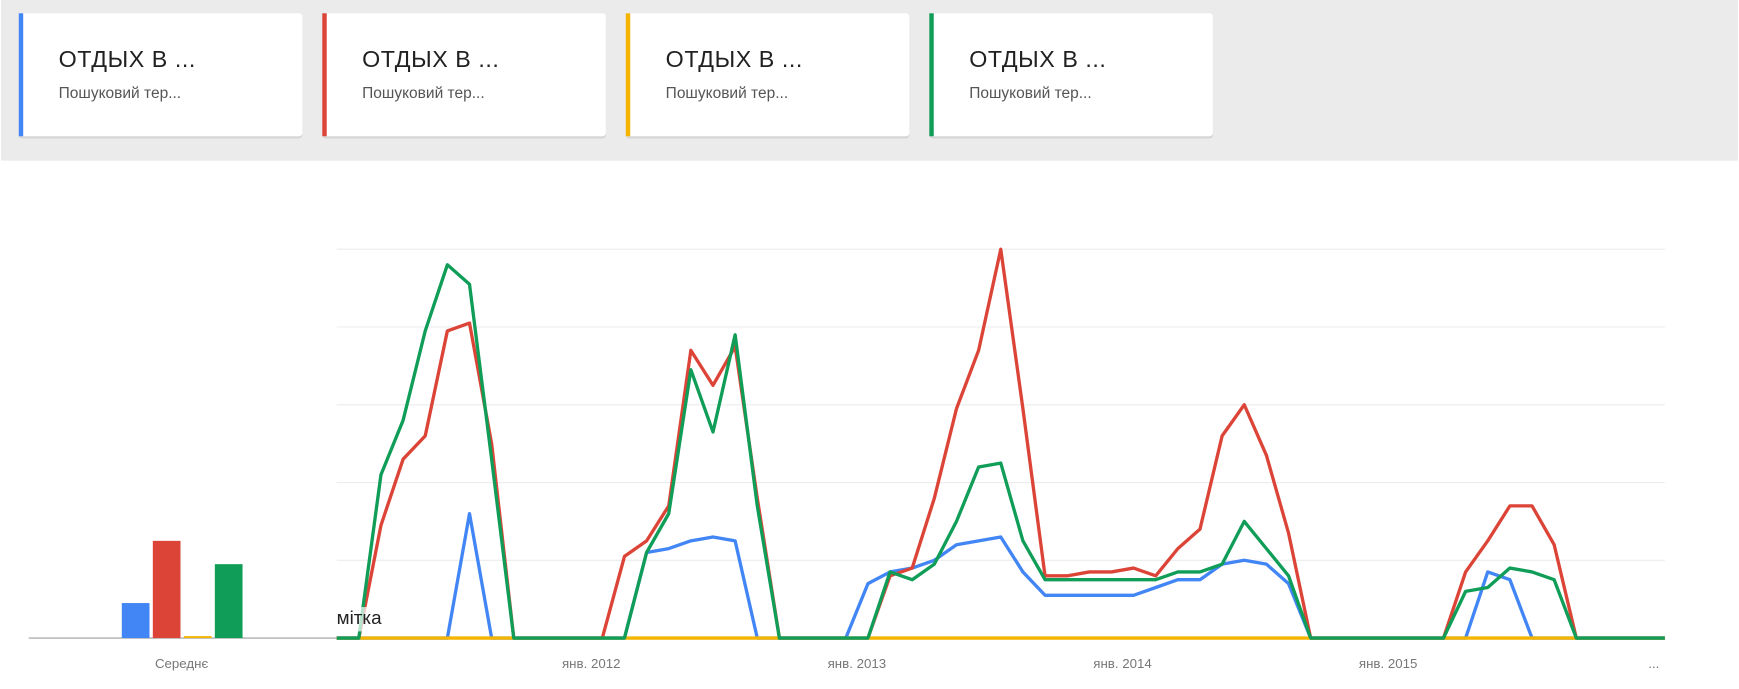 Image resolution: width=1739 pixels, height=689 pixels. What do you see at coordinates (182, 663) in the screenshot?
I see `x-tick-label: Середнє` at bounding box center [182, 663].